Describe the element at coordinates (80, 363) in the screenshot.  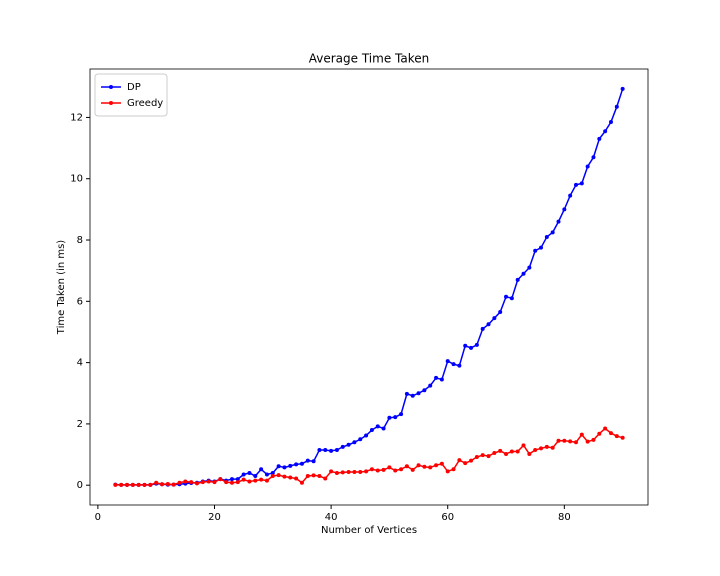
I see `y-tick-label: 4` at that location.